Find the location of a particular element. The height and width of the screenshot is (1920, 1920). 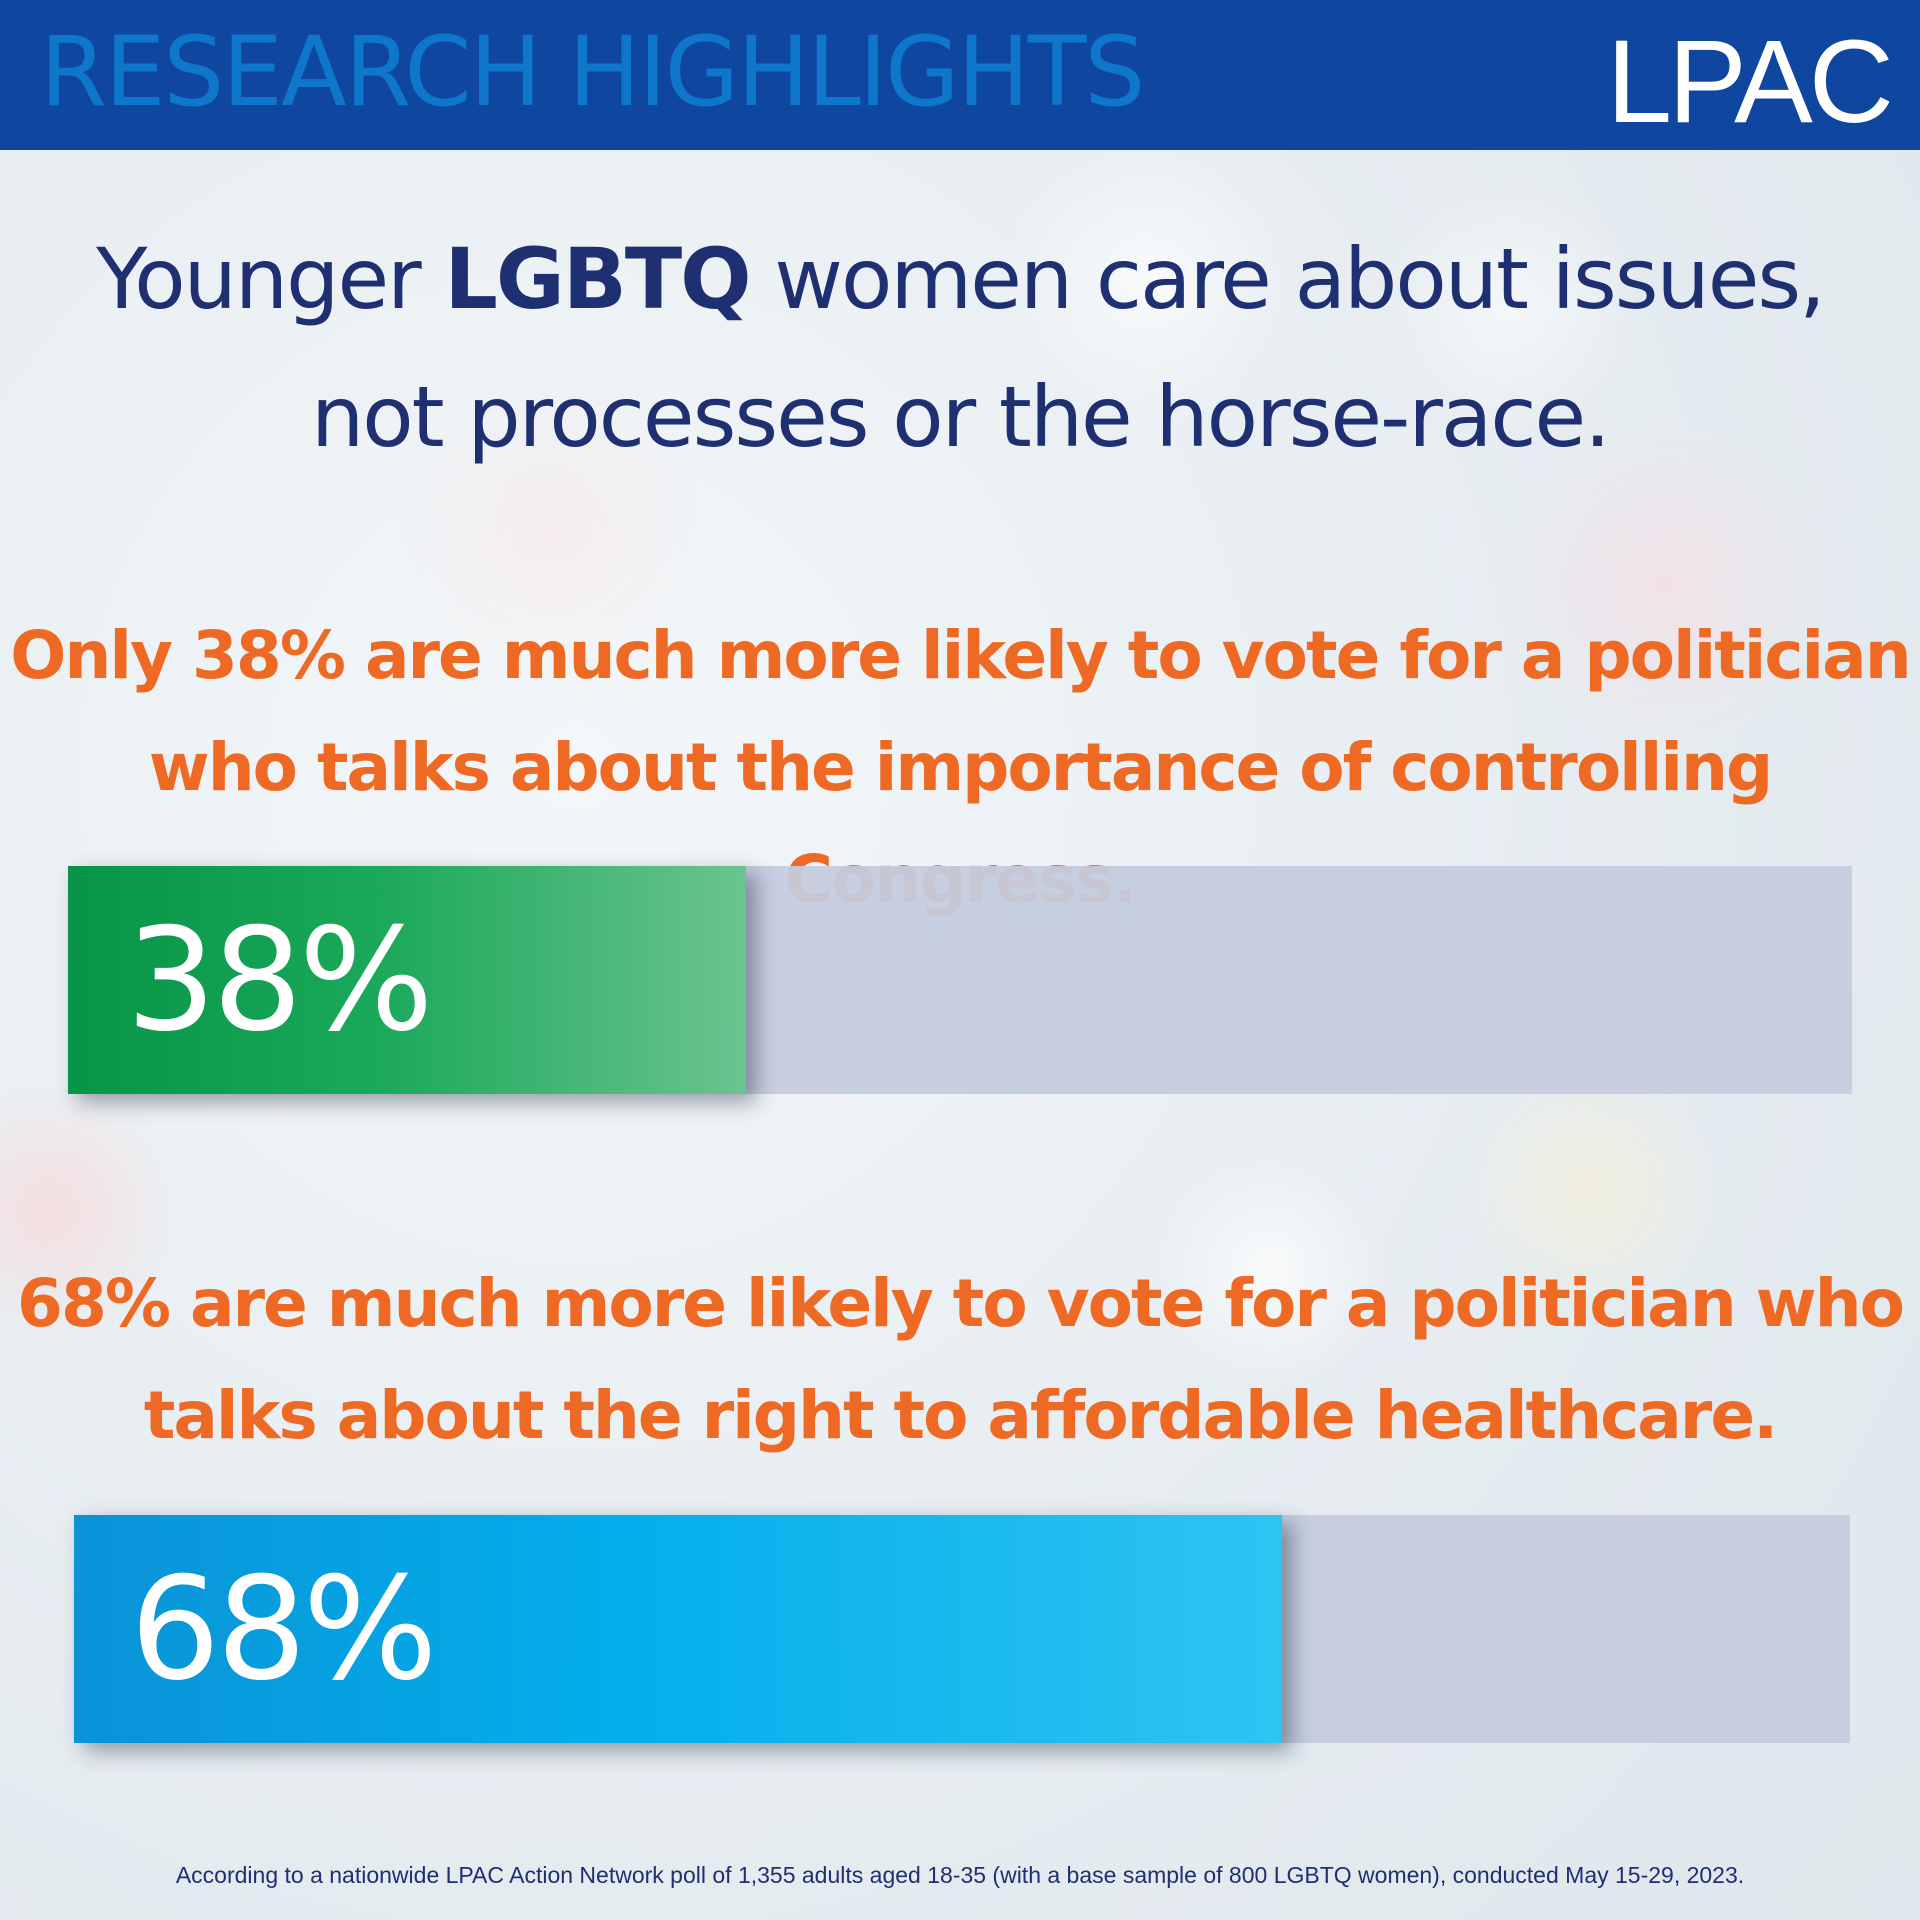

headline-emphasis: LGBTQ is located at coordinates (597, 279).